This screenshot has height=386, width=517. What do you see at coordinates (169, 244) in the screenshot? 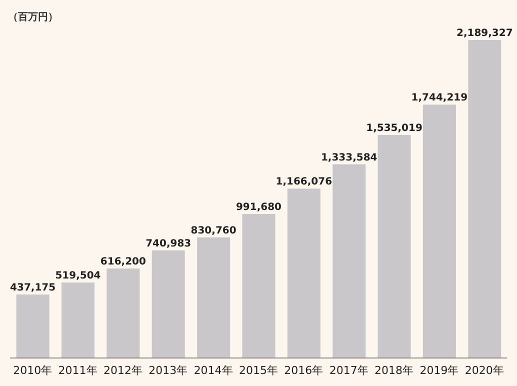
I see `data-label: 740,983` at bounding box center [169, 244].